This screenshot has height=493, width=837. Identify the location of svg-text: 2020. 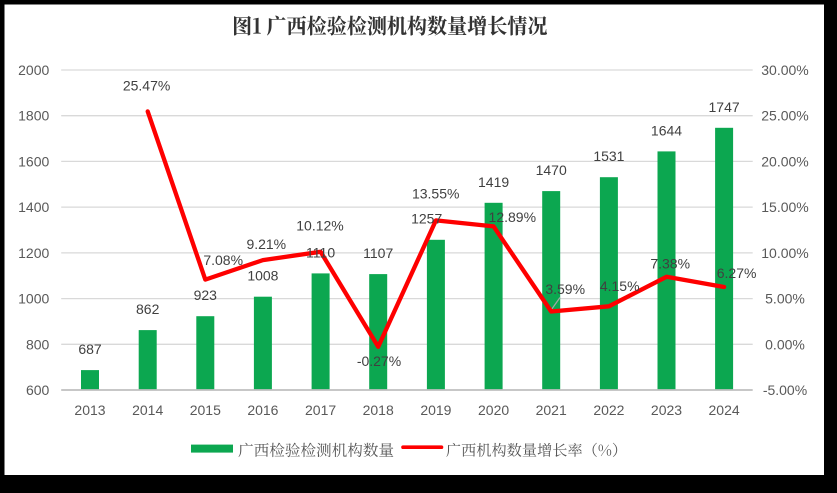
(493, 410).